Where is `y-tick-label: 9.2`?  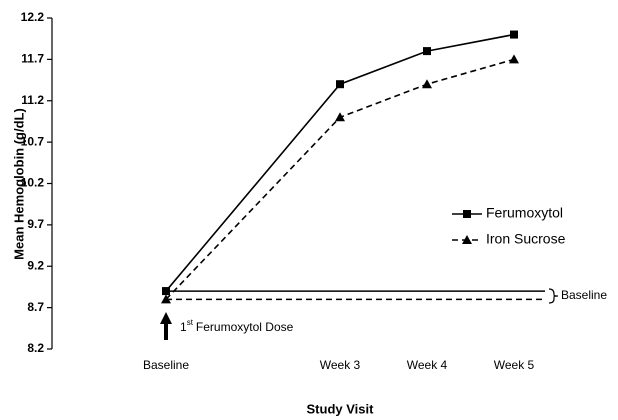
y-tick-label: 9.2 is located at coordinates (35, 265).